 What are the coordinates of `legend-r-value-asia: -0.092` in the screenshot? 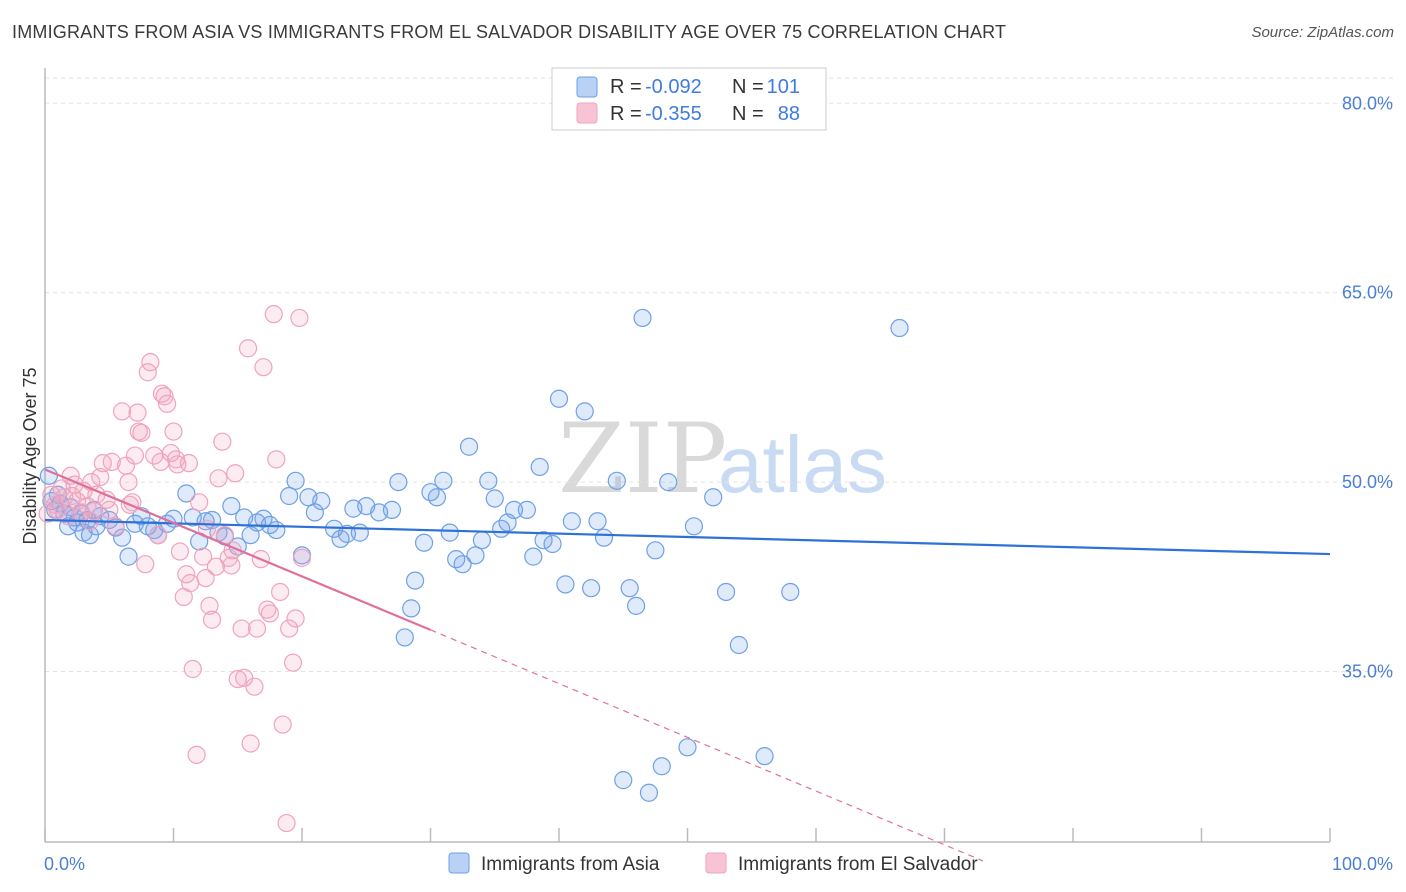 It's located at (673, 87).